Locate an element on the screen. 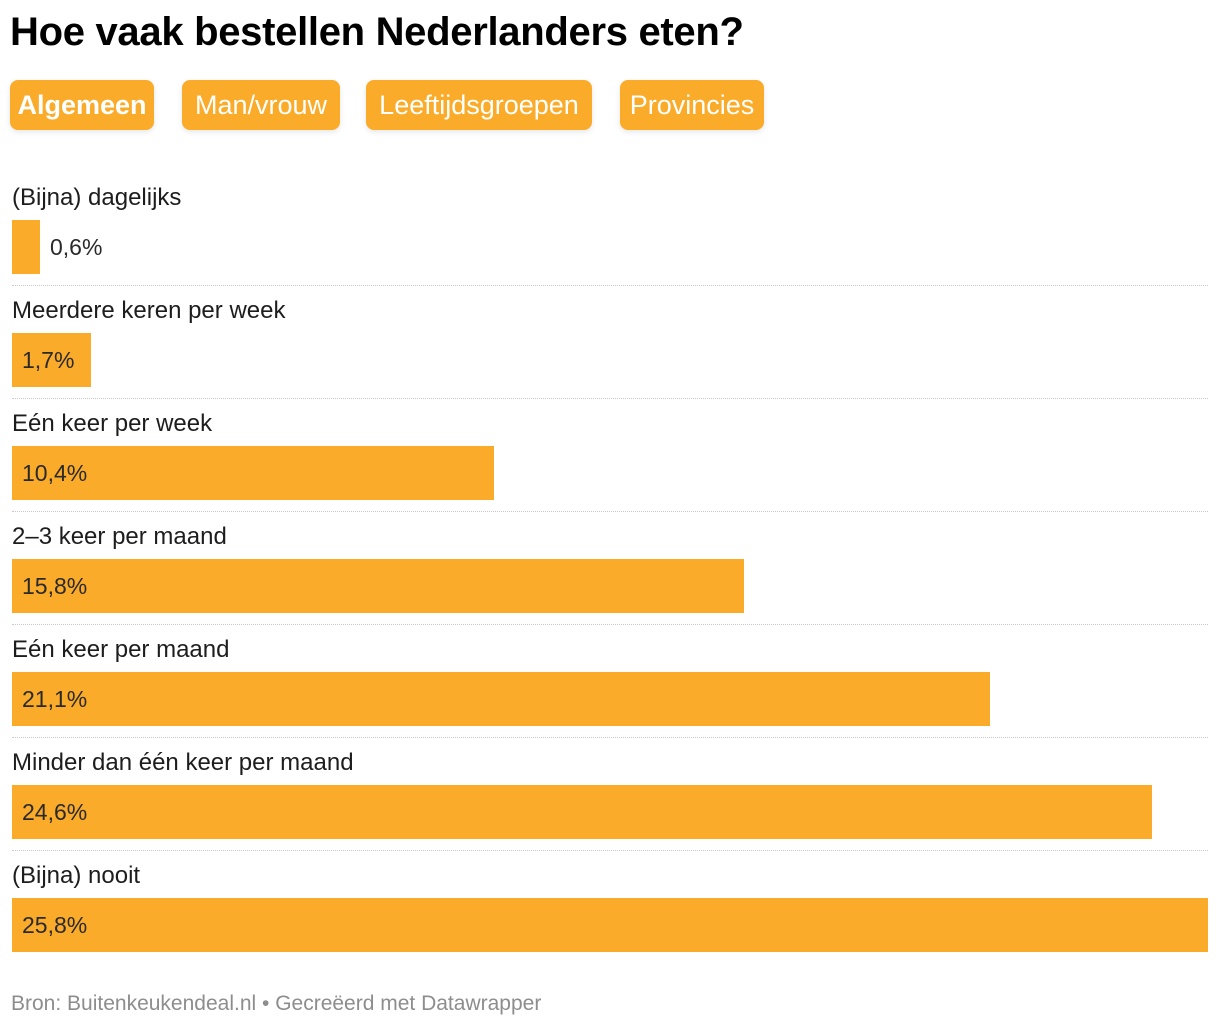 The width and height of the screenshot is (1220, 1028). value-label: 10,4% is located at coordinates (55, 473).